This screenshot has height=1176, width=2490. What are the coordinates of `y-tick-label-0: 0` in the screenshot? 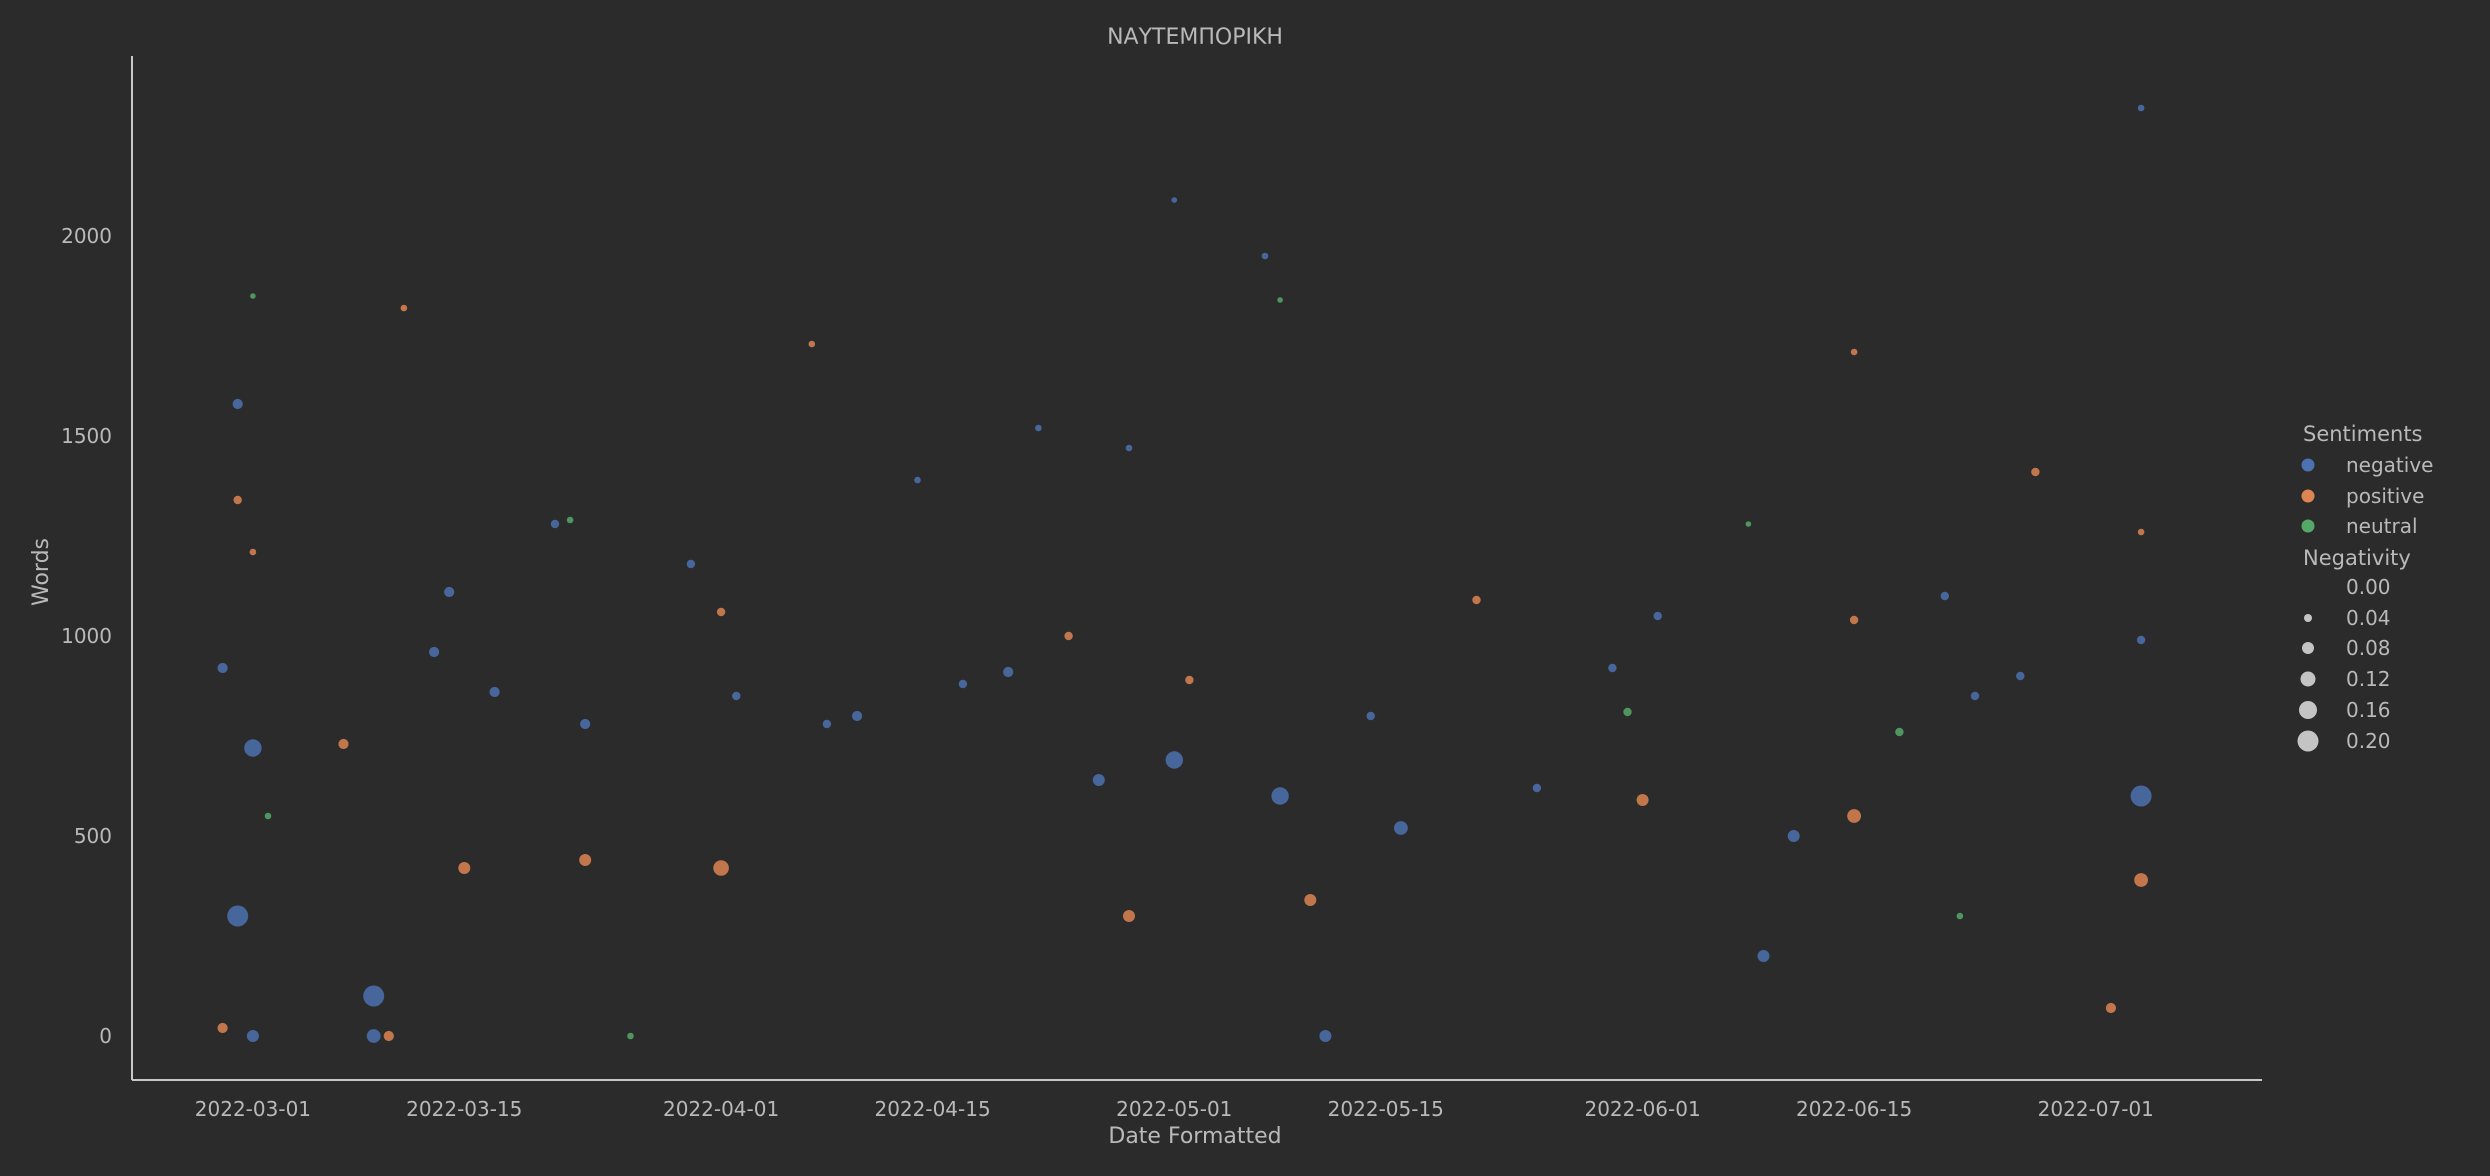 It's located at (105, 1036).